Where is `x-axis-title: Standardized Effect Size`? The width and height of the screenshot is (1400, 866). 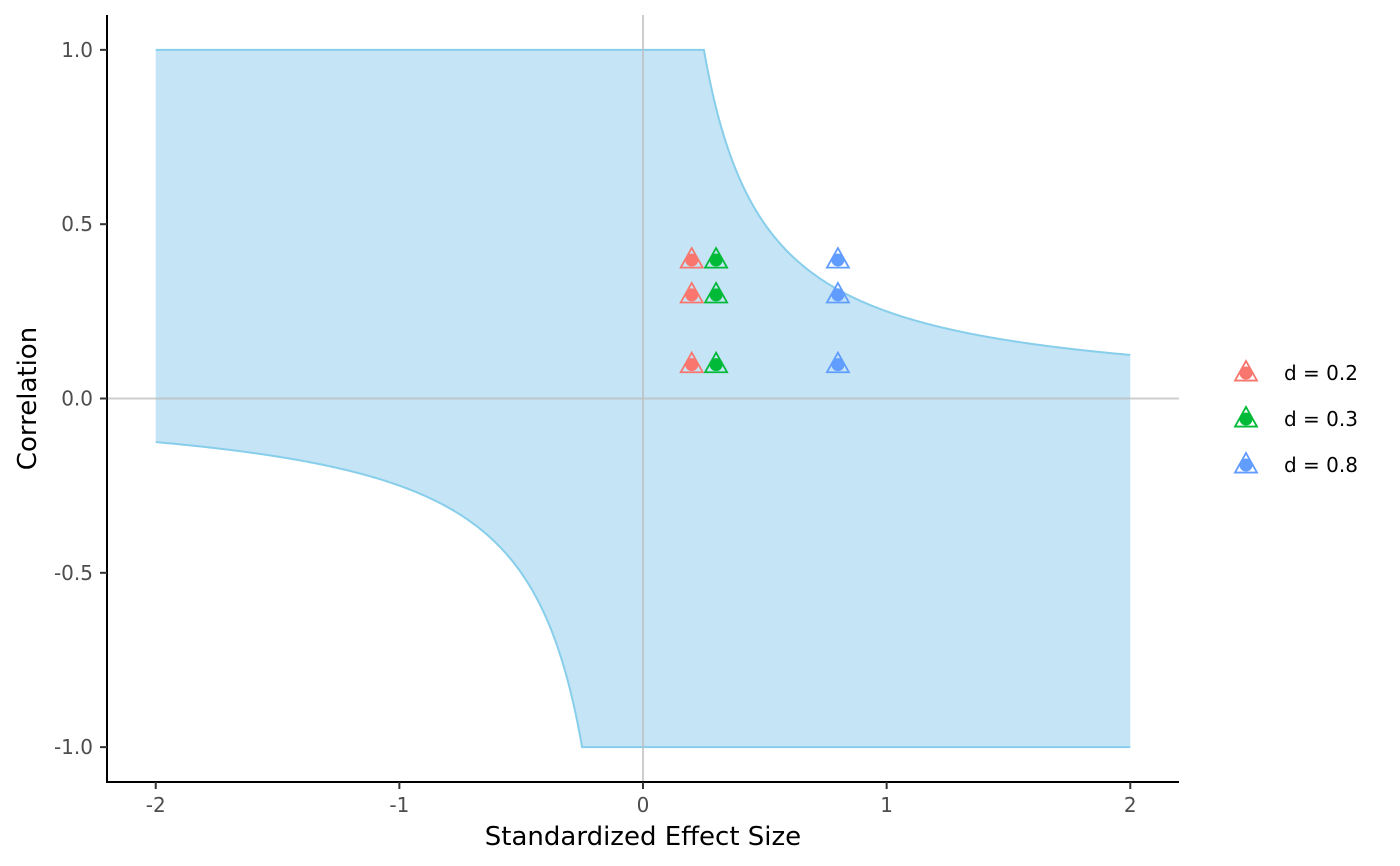 x-axis-title: Standardized Effect Size is located at coordinates (643, 837).